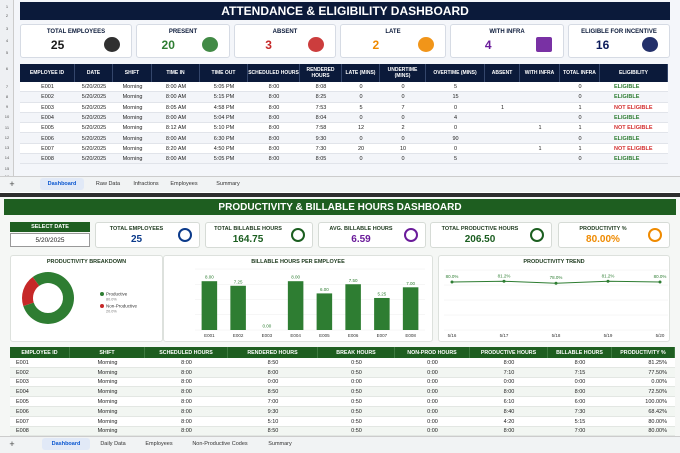  I want to click on table-cell: 7:30, so click(321, 148).